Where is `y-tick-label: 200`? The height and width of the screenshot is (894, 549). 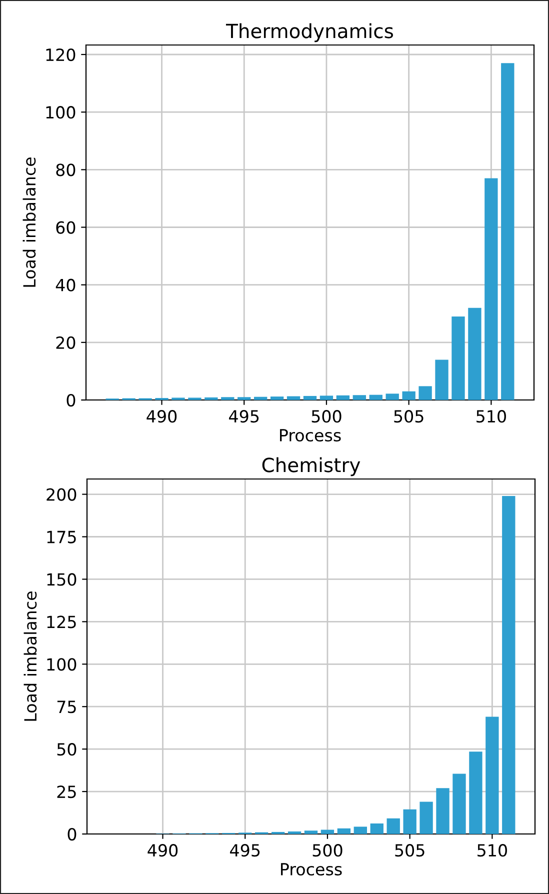
y-tick-label: 200 is located at coordinates (61, 494).